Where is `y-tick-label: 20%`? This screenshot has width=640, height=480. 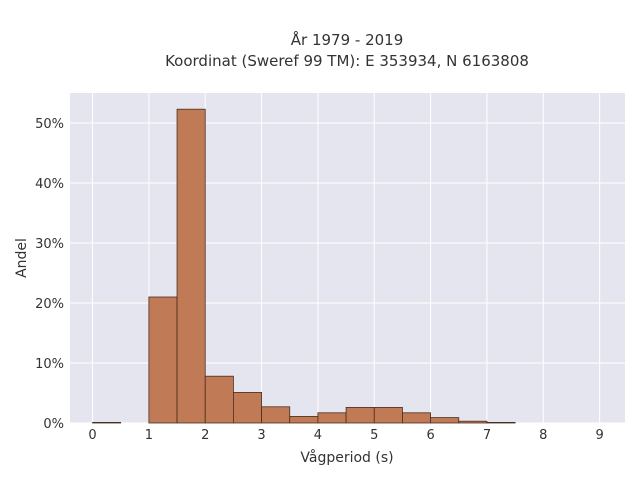
y-tick-label: 20% is located at coordinates (49, 304).